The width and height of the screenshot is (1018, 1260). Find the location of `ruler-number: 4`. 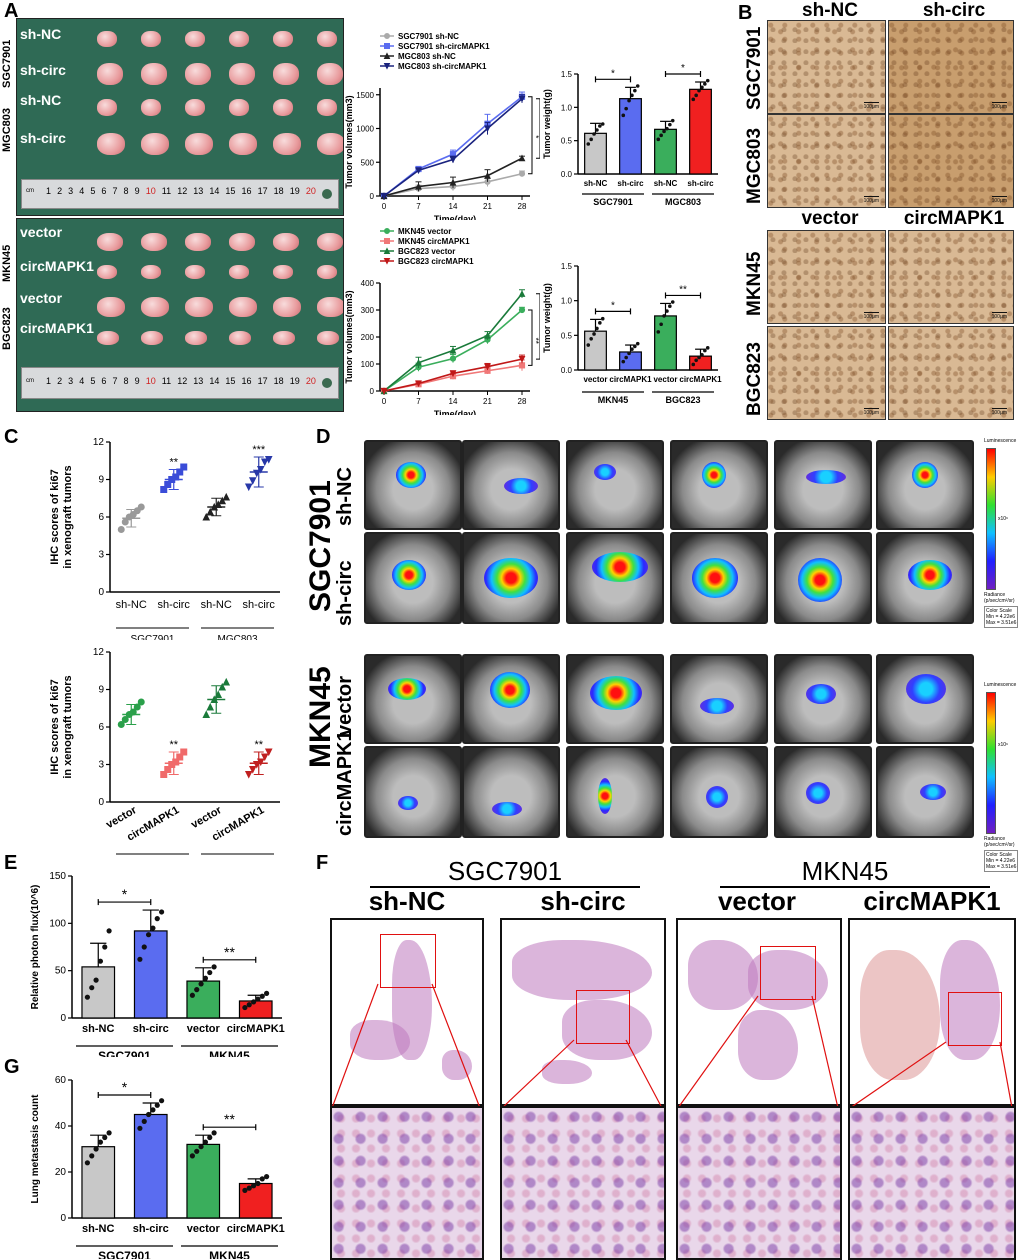

ruler-number: 4 is located at coordinates (82, 381).